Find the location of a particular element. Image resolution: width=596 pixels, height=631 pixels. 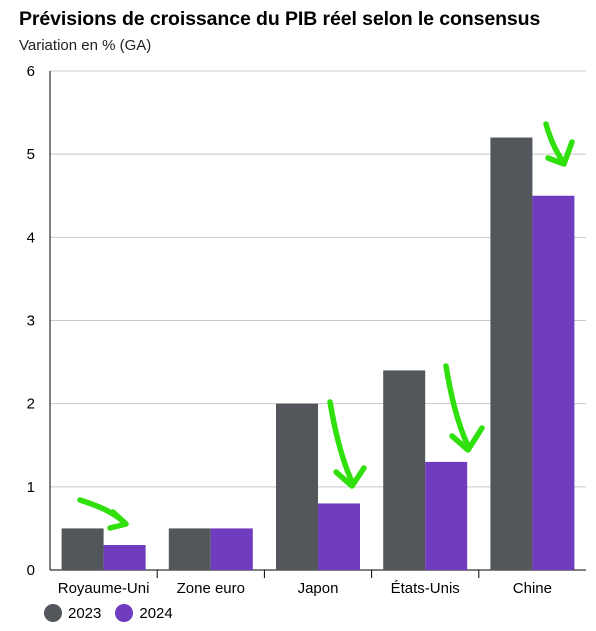

x-tick-labels: Royaume-Uni Zone euro Japon États-Unis Chine is located at coordinates (305, 588).